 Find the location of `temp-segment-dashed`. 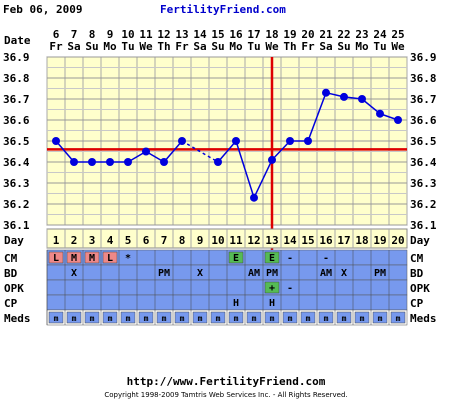

temp-segment-dashed is located at coordinates (200, 151).